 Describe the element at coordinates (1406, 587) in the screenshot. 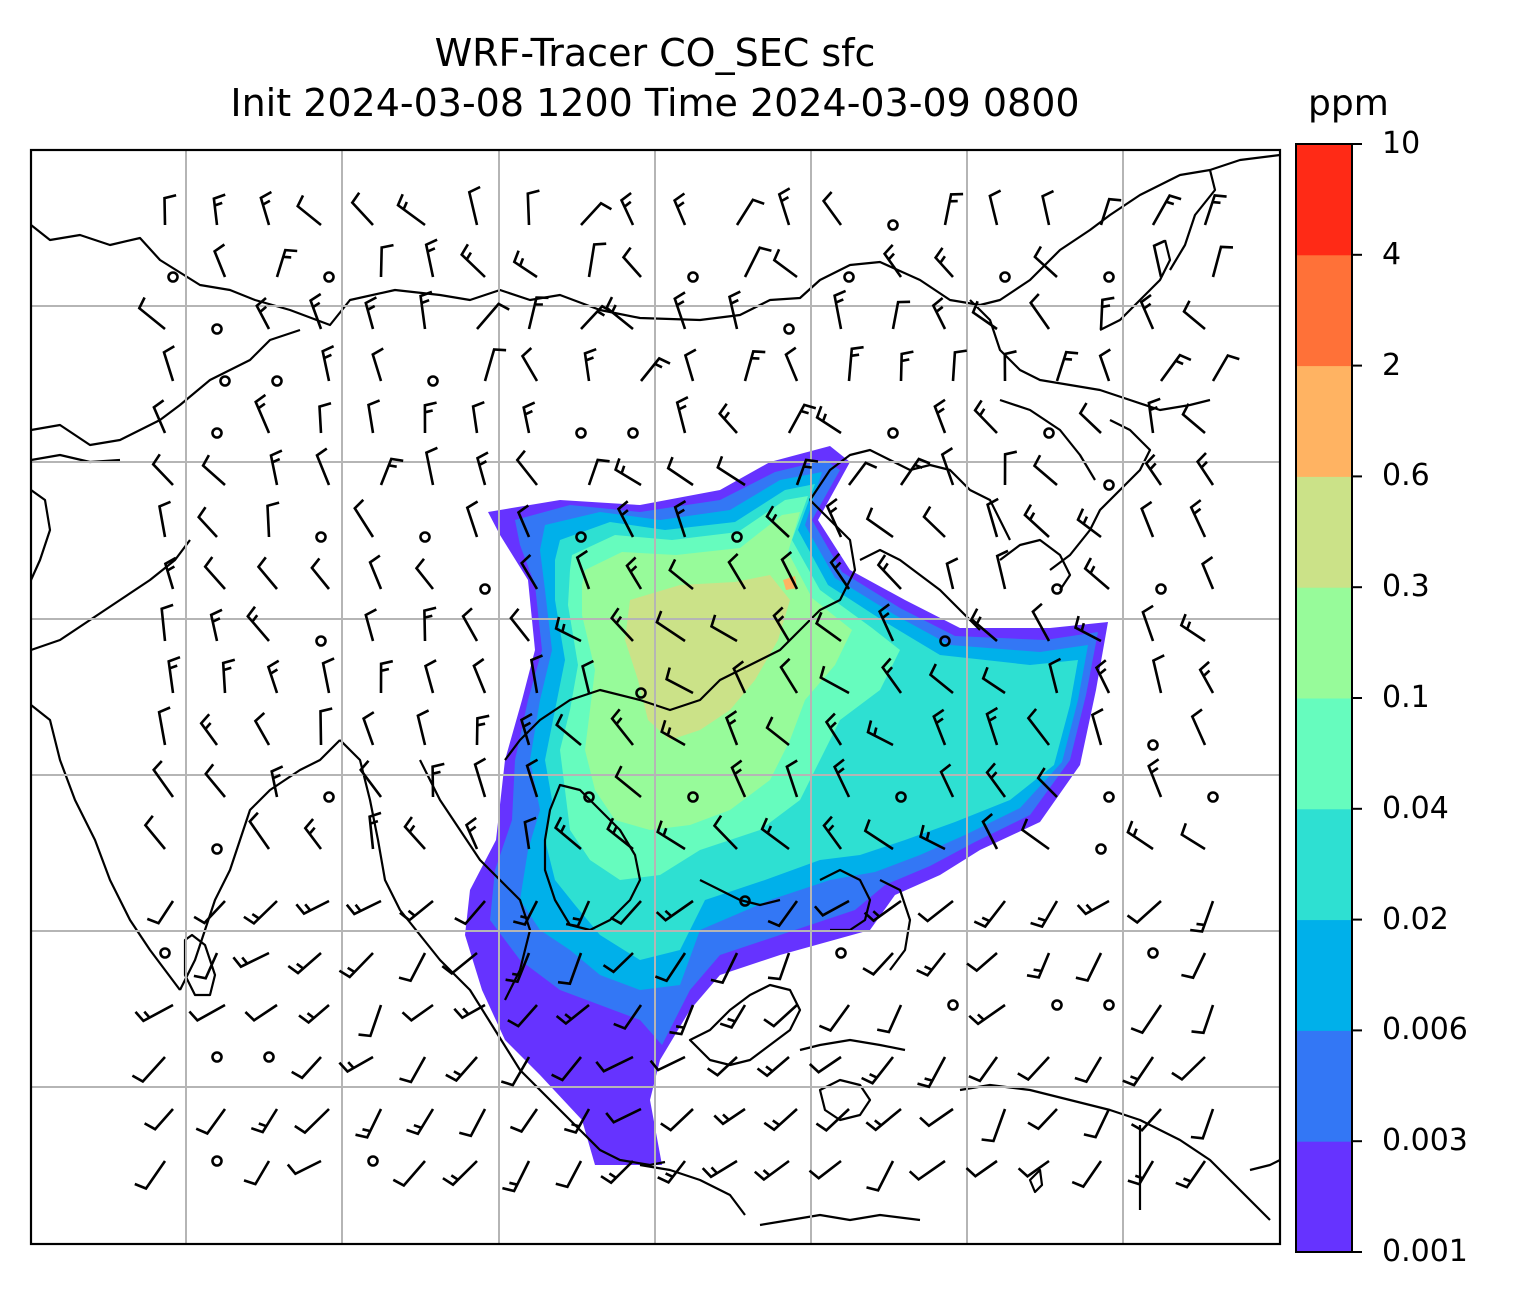

I see `colorbar-tick-label: 0.3` at that location.